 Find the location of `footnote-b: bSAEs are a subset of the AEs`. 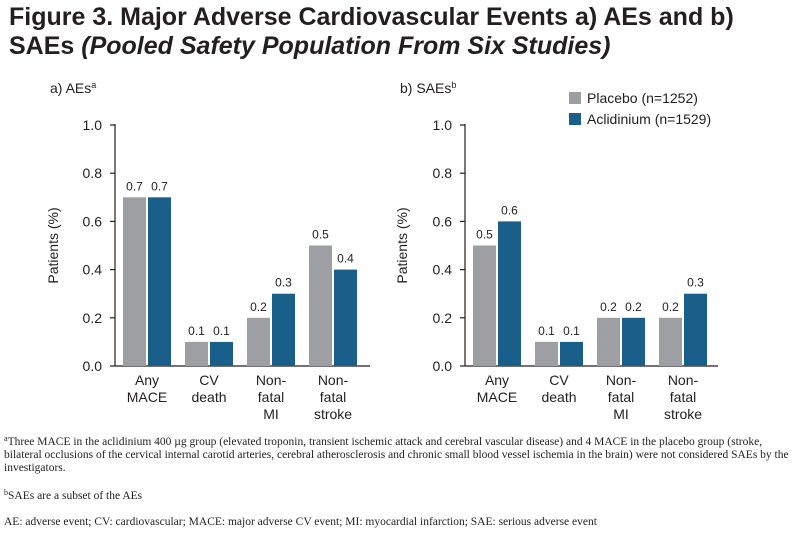

footnote-b: bSAEs are a subset of the AEs is located at coordinates (399, 495).